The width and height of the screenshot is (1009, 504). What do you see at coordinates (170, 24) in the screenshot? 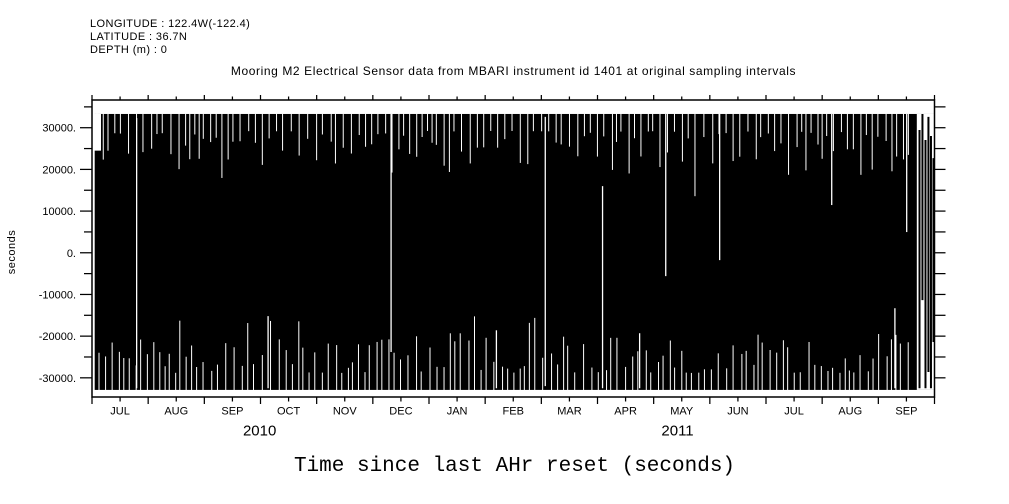
I see `longitude-label: LONGITUDE : 122.4W(-122.4)` at bounding box center [170, 24].